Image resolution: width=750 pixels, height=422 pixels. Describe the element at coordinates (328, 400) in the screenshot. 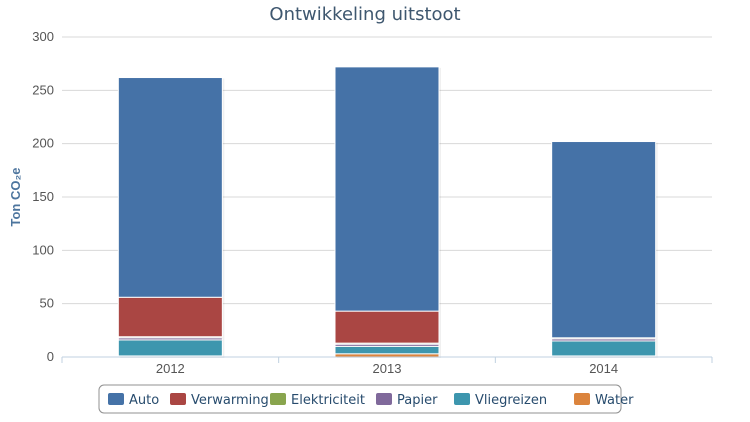

I see `legend-label: Elektriciteit` at that location.